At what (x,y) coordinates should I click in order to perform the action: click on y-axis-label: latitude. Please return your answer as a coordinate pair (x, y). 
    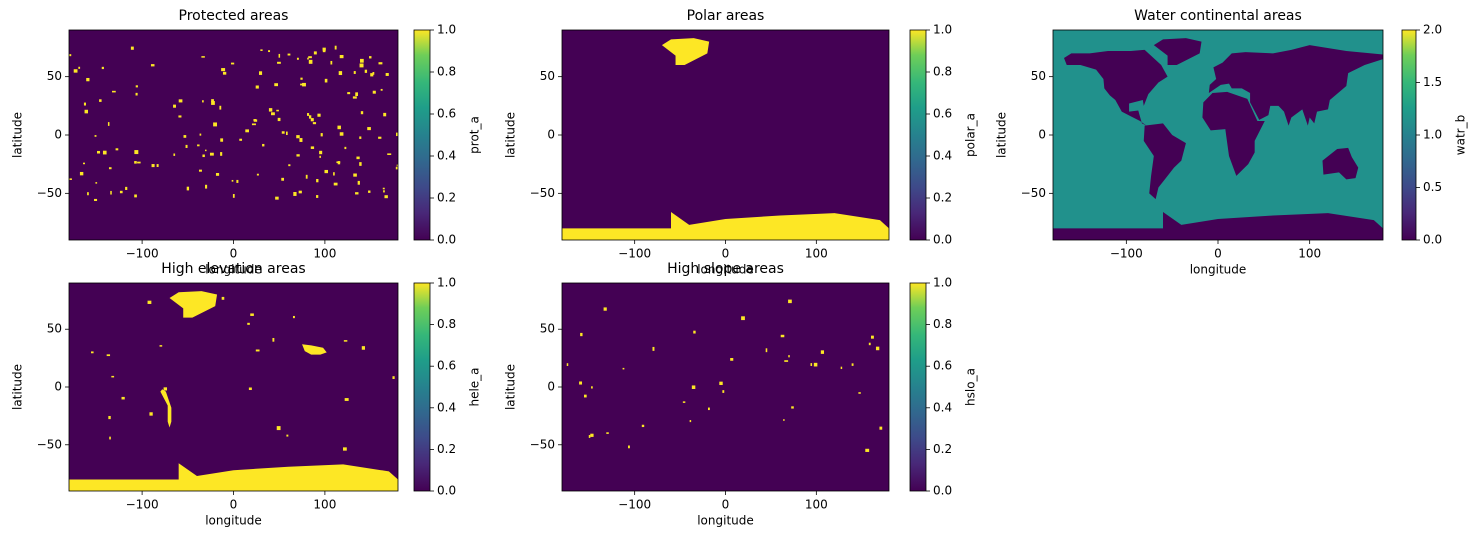
    Looking at the image, I should click on (511, 387).